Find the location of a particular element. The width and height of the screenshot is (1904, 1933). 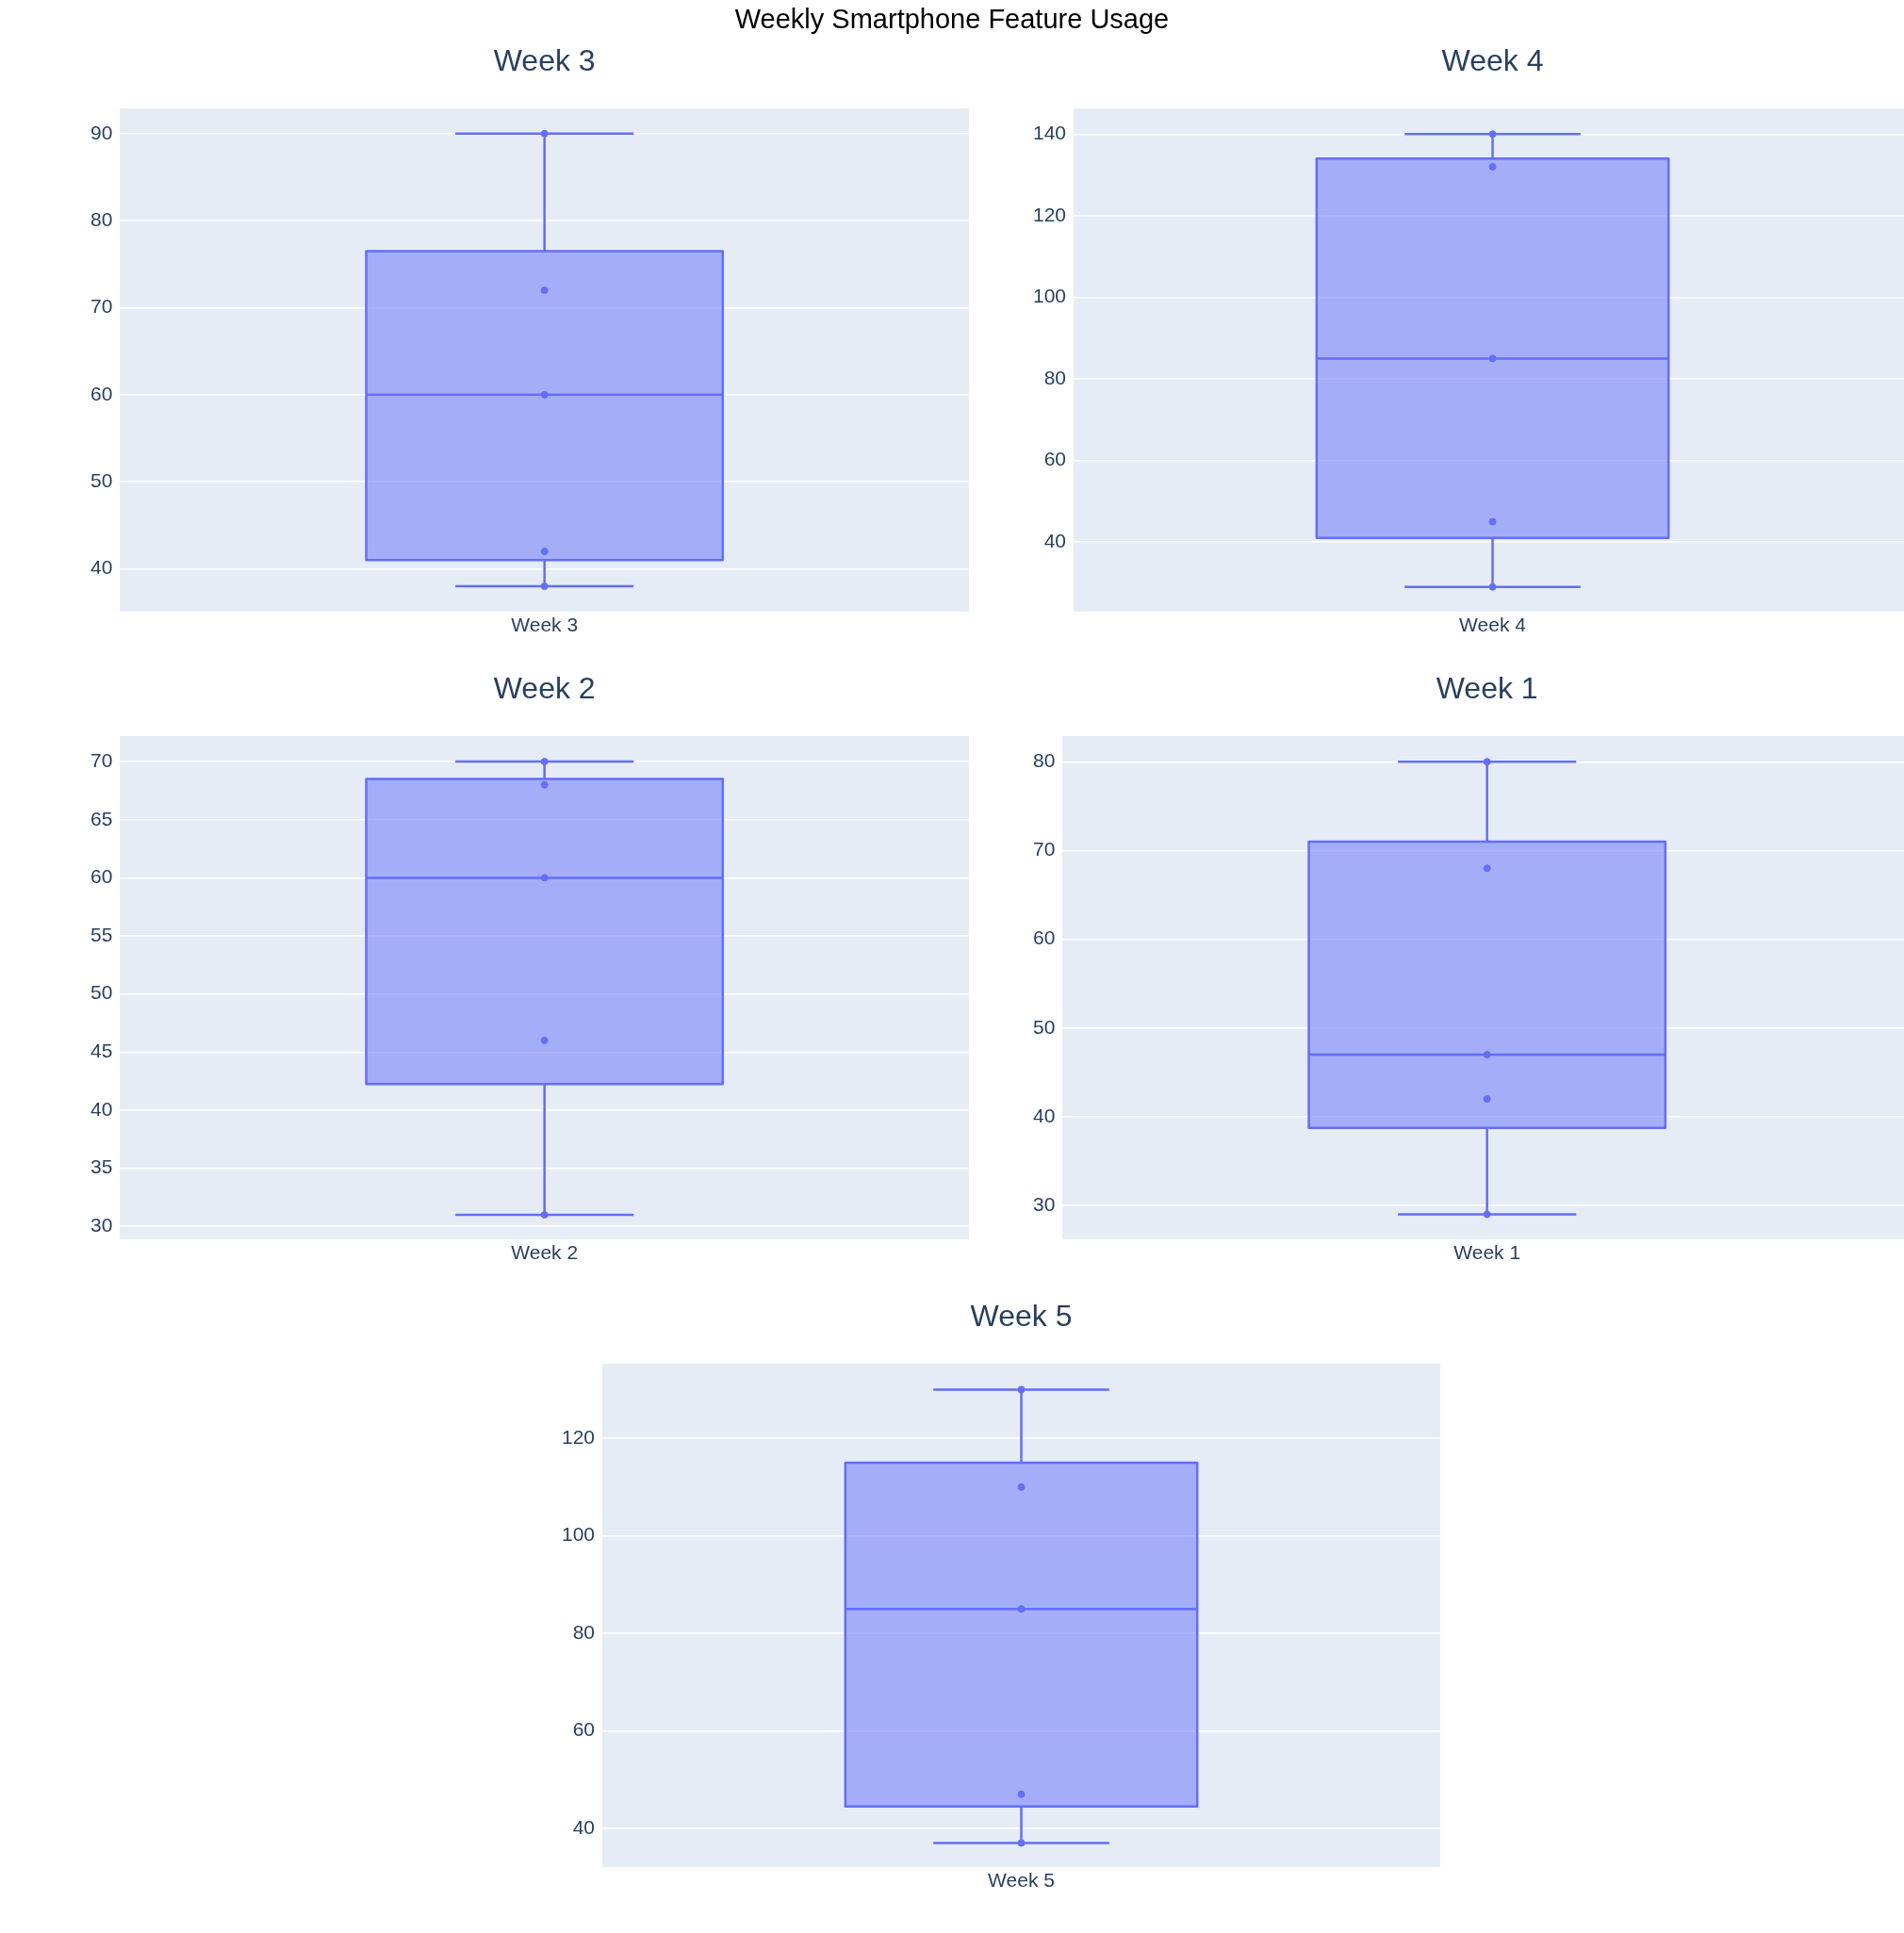

text: Weekly Smartphone Feature Usage is located at coordinates (952, 20).